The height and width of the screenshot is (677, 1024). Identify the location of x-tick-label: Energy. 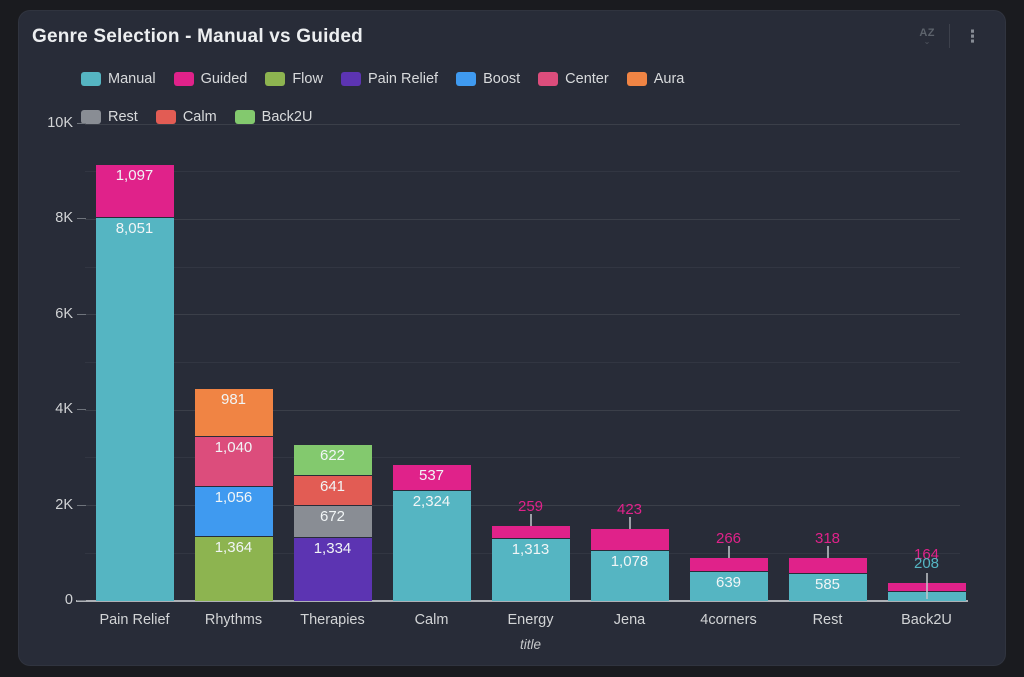
(530, 620).